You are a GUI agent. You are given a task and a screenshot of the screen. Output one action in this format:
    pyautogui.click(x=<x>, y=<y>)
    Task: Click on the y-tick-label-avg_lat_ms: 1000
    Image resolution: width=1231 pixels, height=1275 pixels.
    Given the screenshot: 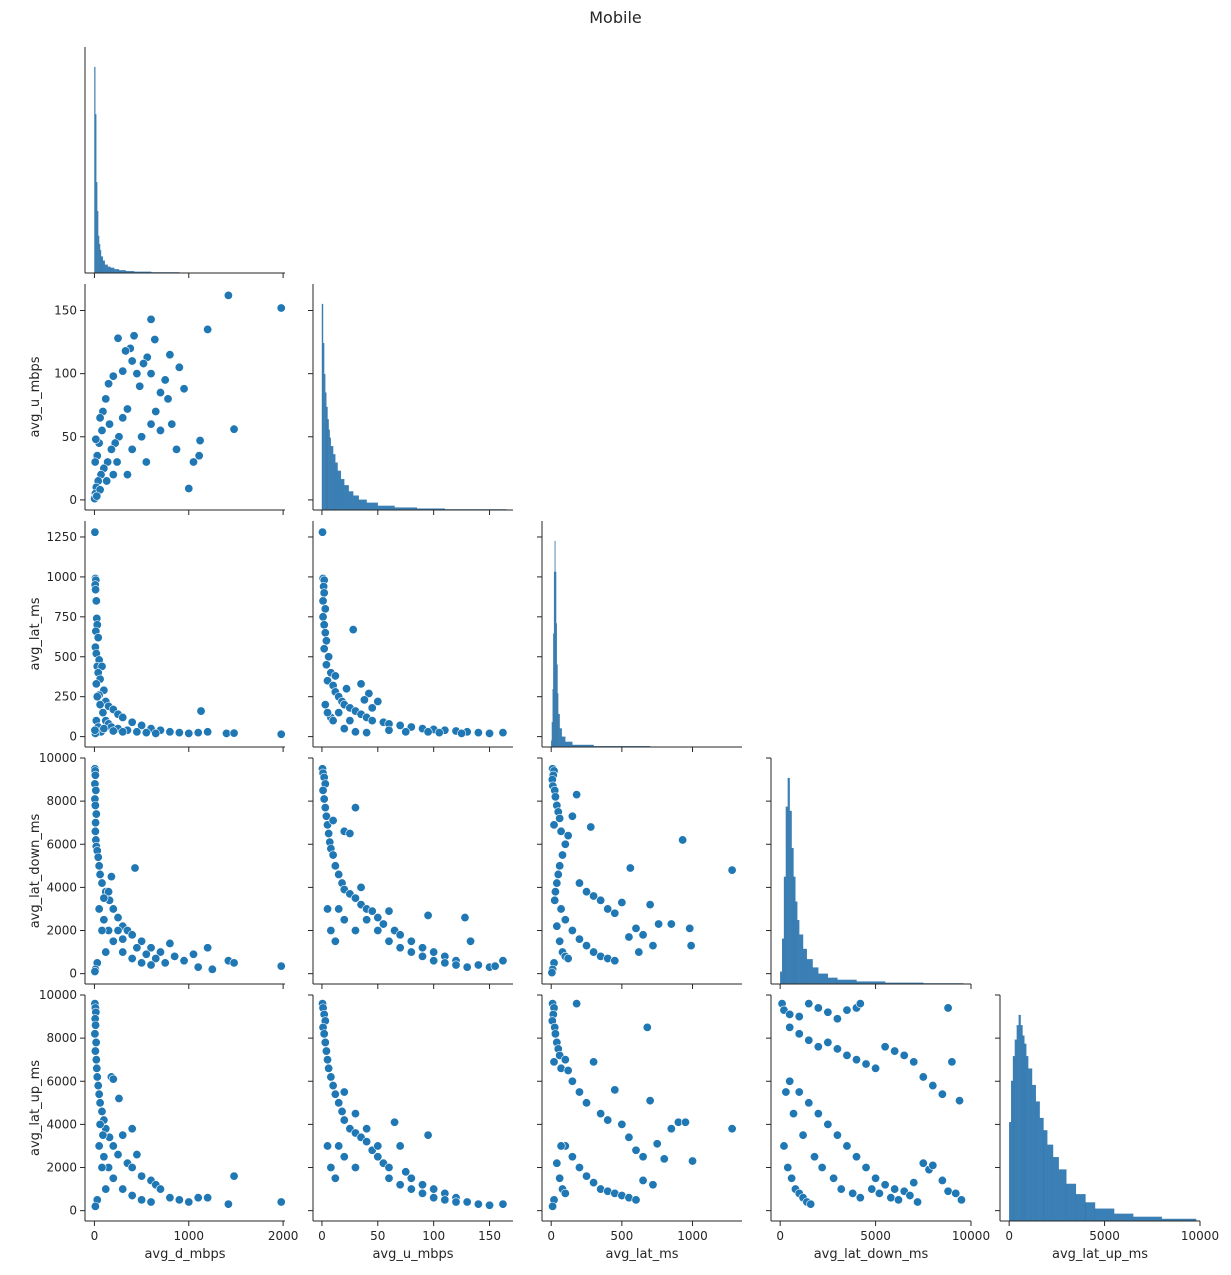 What is the action you would take?
    pyautogui.click(x=61, y=577)
    